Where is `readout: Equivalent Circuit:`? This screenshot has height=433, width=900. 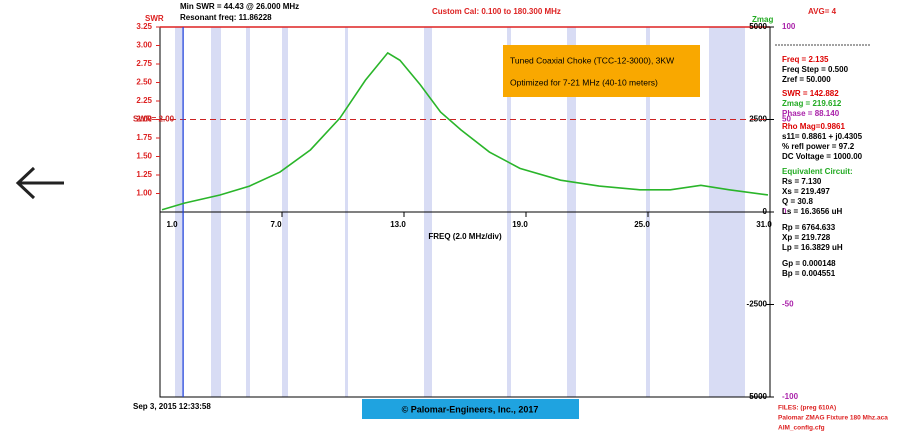
readout: Equivalent Circuit: is located at coordinates (817, 171).